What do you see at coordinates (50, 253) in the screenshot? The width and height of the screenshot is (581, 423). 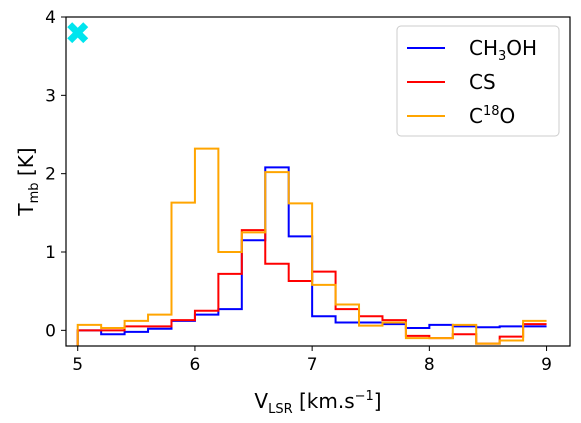 I see `y-tick-label: 1` at bounding box center [50, 253].